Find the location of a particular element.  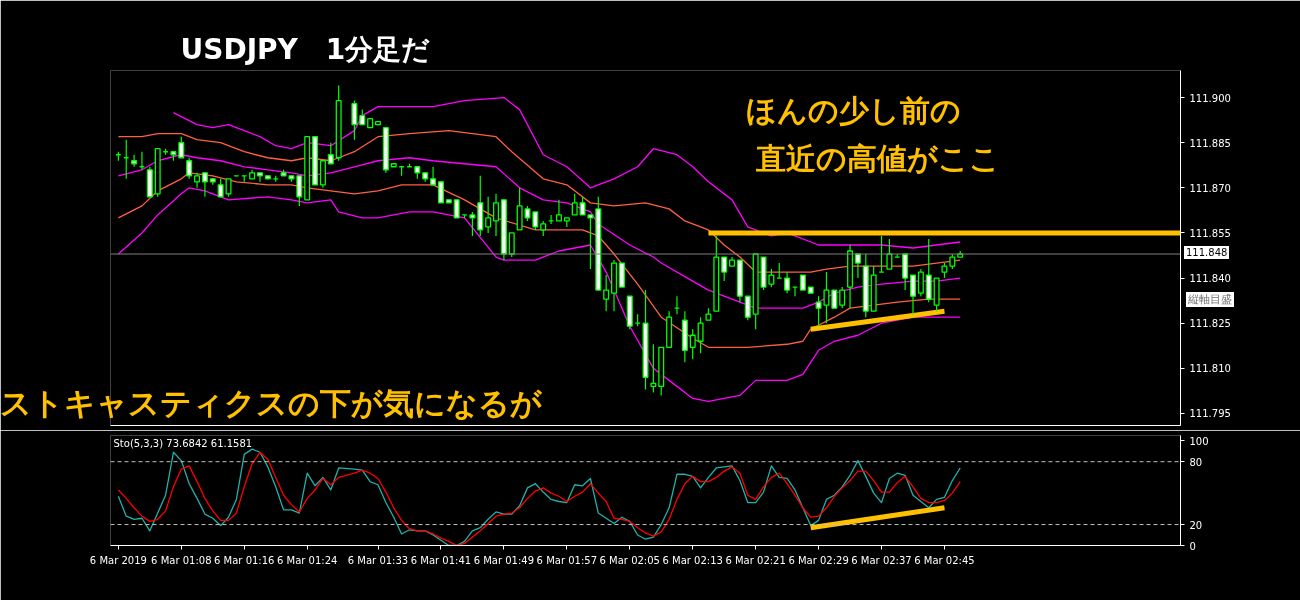

y-tick-label: 0 is located at coordinates (1192, 546).